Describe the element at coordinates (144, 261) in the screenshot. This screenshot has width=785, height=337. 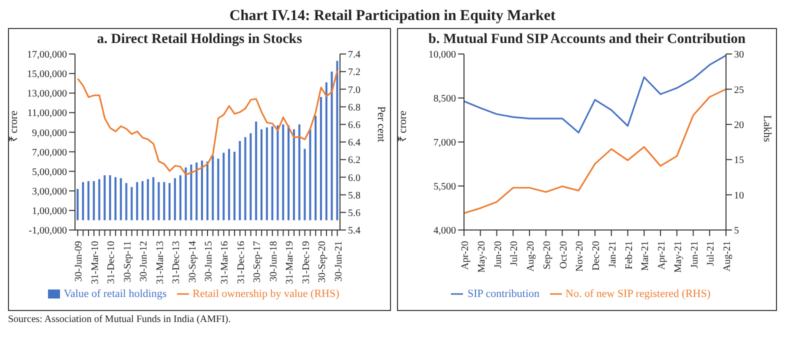
I see `x-tick-label: 30-Jun-12` at that location.